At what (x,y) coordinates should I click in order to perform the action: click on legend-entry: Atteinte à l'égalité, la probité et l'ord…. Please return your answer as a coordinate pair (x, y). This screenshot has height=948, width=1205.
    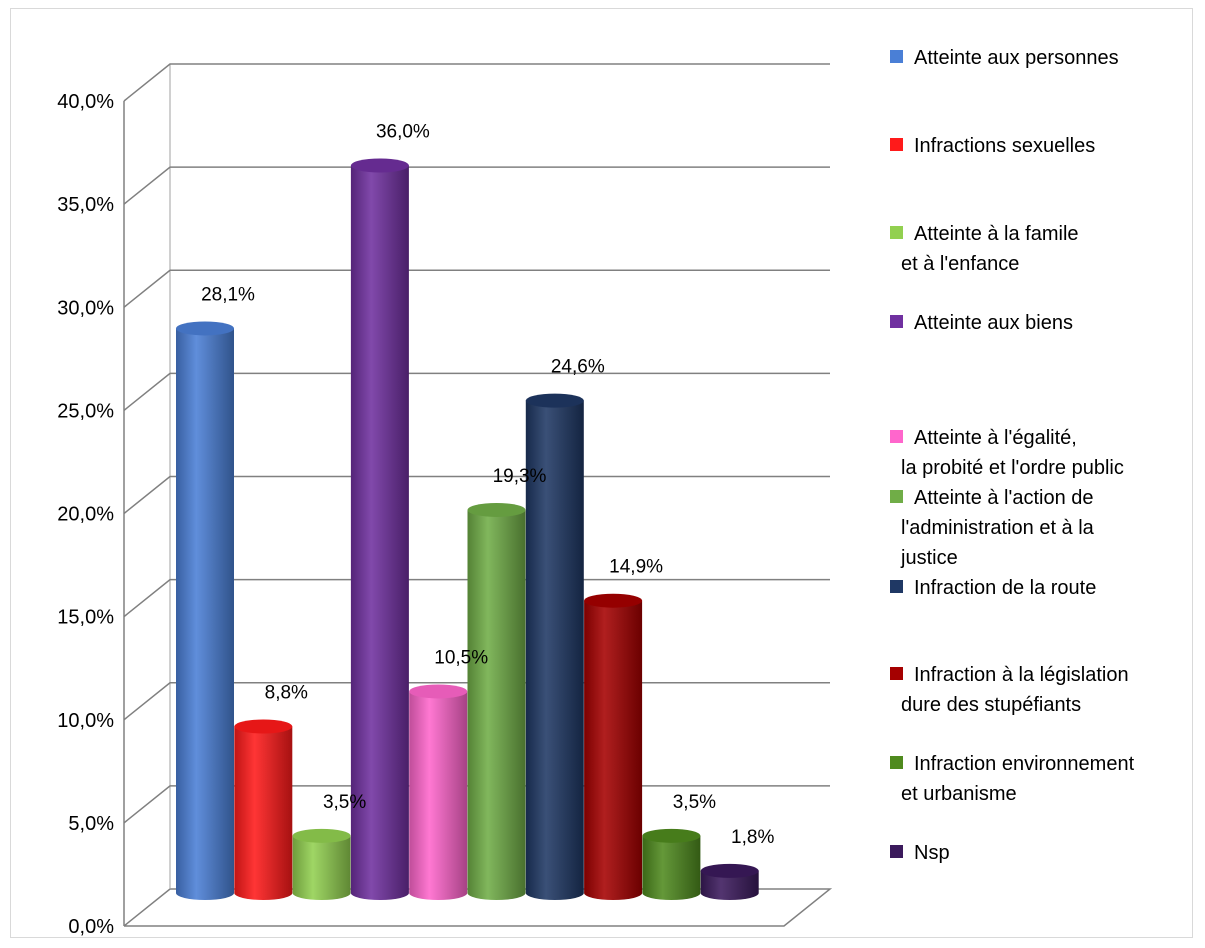
    Looking at the image, I should click on (1007, 453).